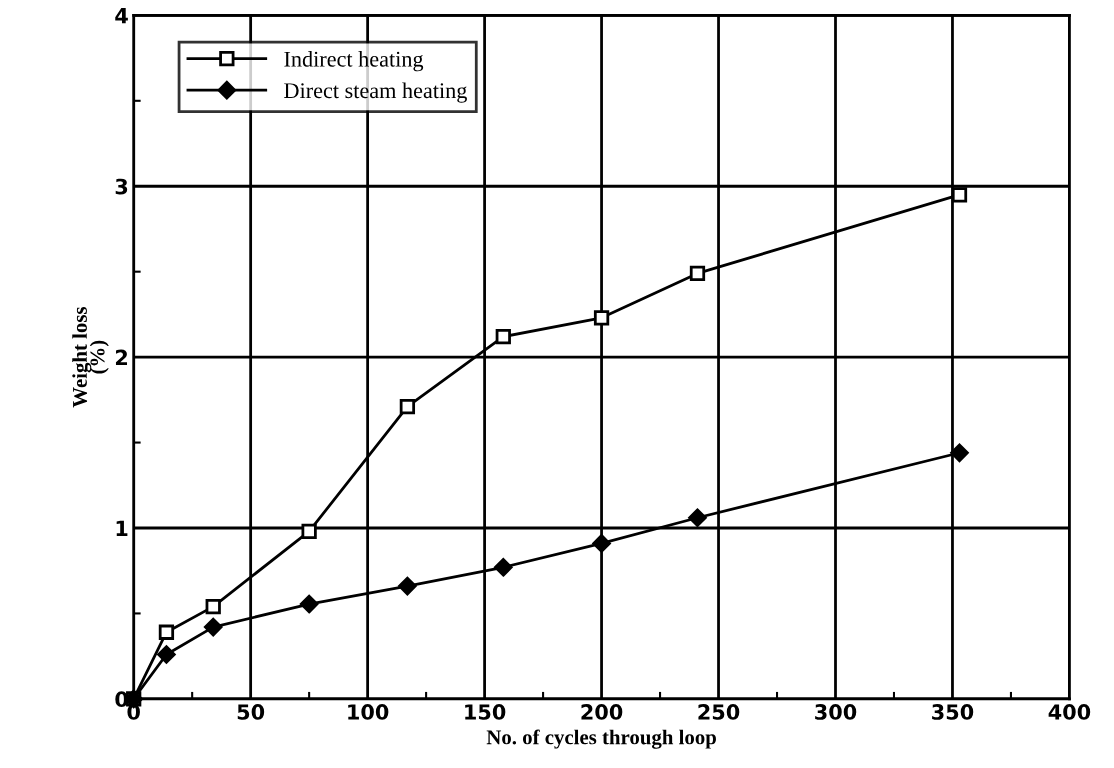 This screenshot has height=768, width=1114. What do you see at coordinates (1069, 712) in the screenshot?
I see `x-tick-label: 400` at bounding box center [1069, 712].